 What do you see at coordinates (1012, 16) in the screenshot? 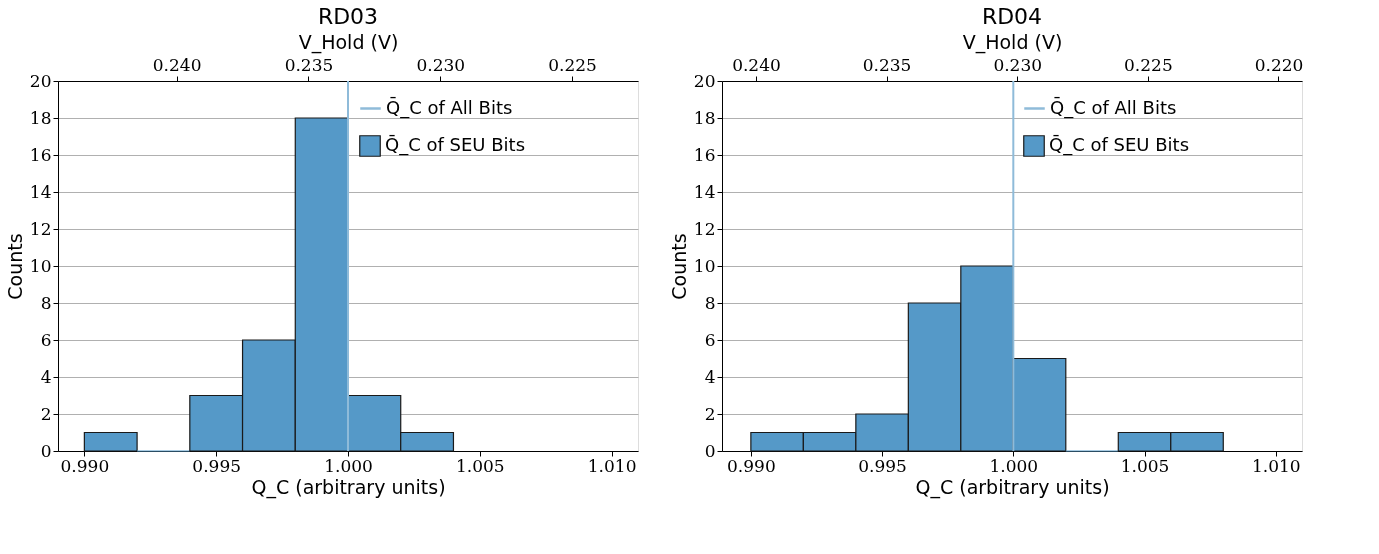
I see `chart-title: RD04` at bounding box center [1012, 16].